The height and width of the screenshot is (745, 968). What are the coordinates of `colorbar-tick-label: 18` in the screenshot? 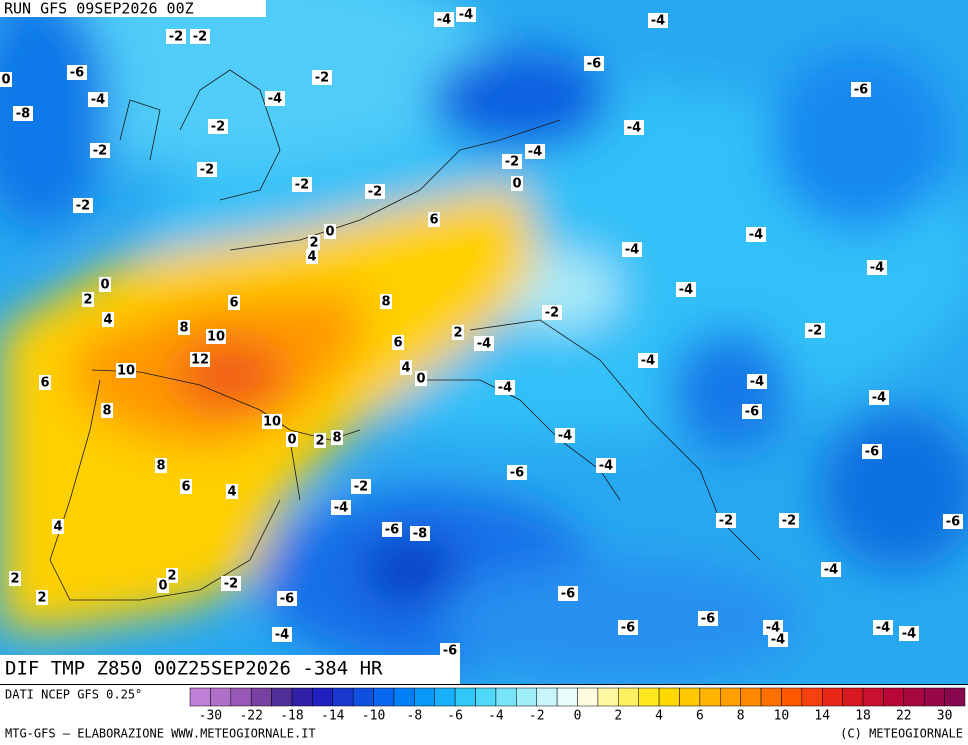 It's located at (863, 716).